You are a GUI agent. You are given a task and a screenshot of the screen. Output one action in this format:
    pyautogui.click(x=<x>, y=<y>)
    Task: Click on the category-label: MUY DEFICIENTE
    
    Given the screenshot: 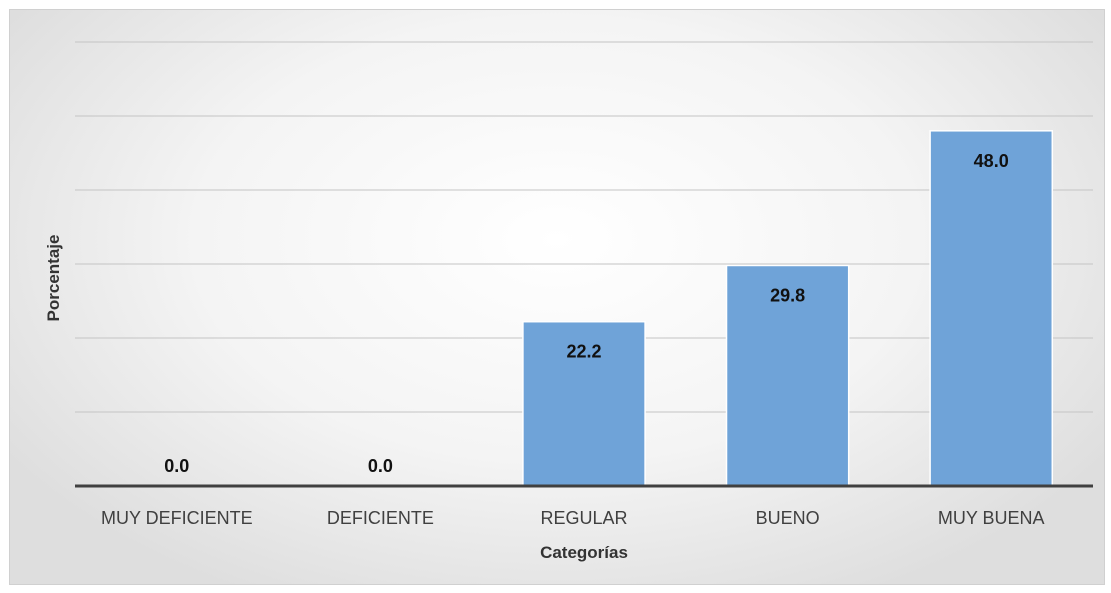 What is the action you would take?
    pyautogui.click(x=177, y=518)
    